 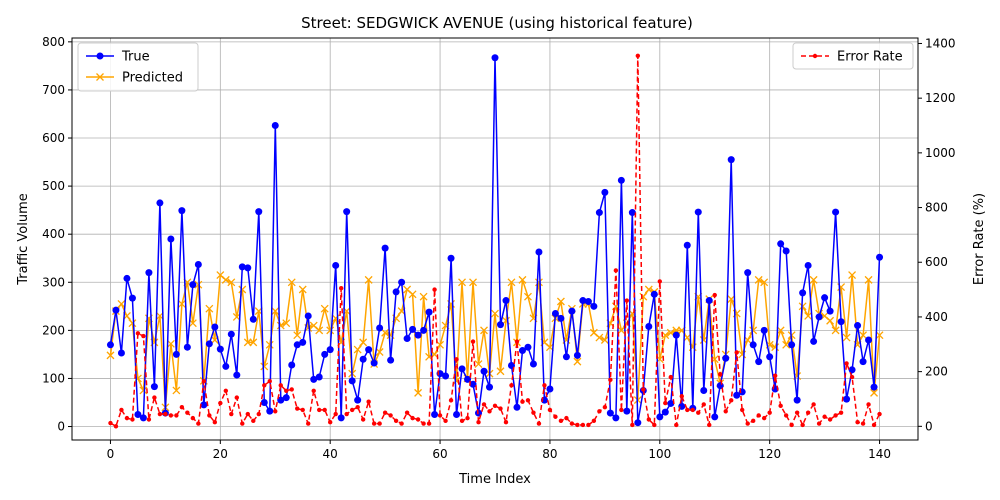 I want to click on x-tick-label: 20, so click(x=220, y=454).